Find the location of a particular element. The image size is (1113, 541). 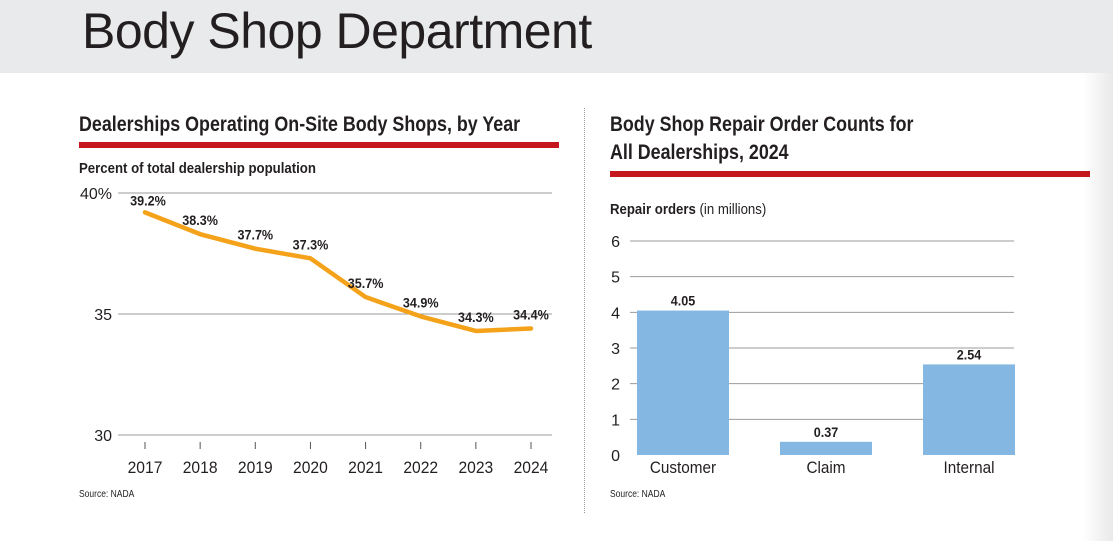

data-label: 34.4% is located at coordinates (531, 315).